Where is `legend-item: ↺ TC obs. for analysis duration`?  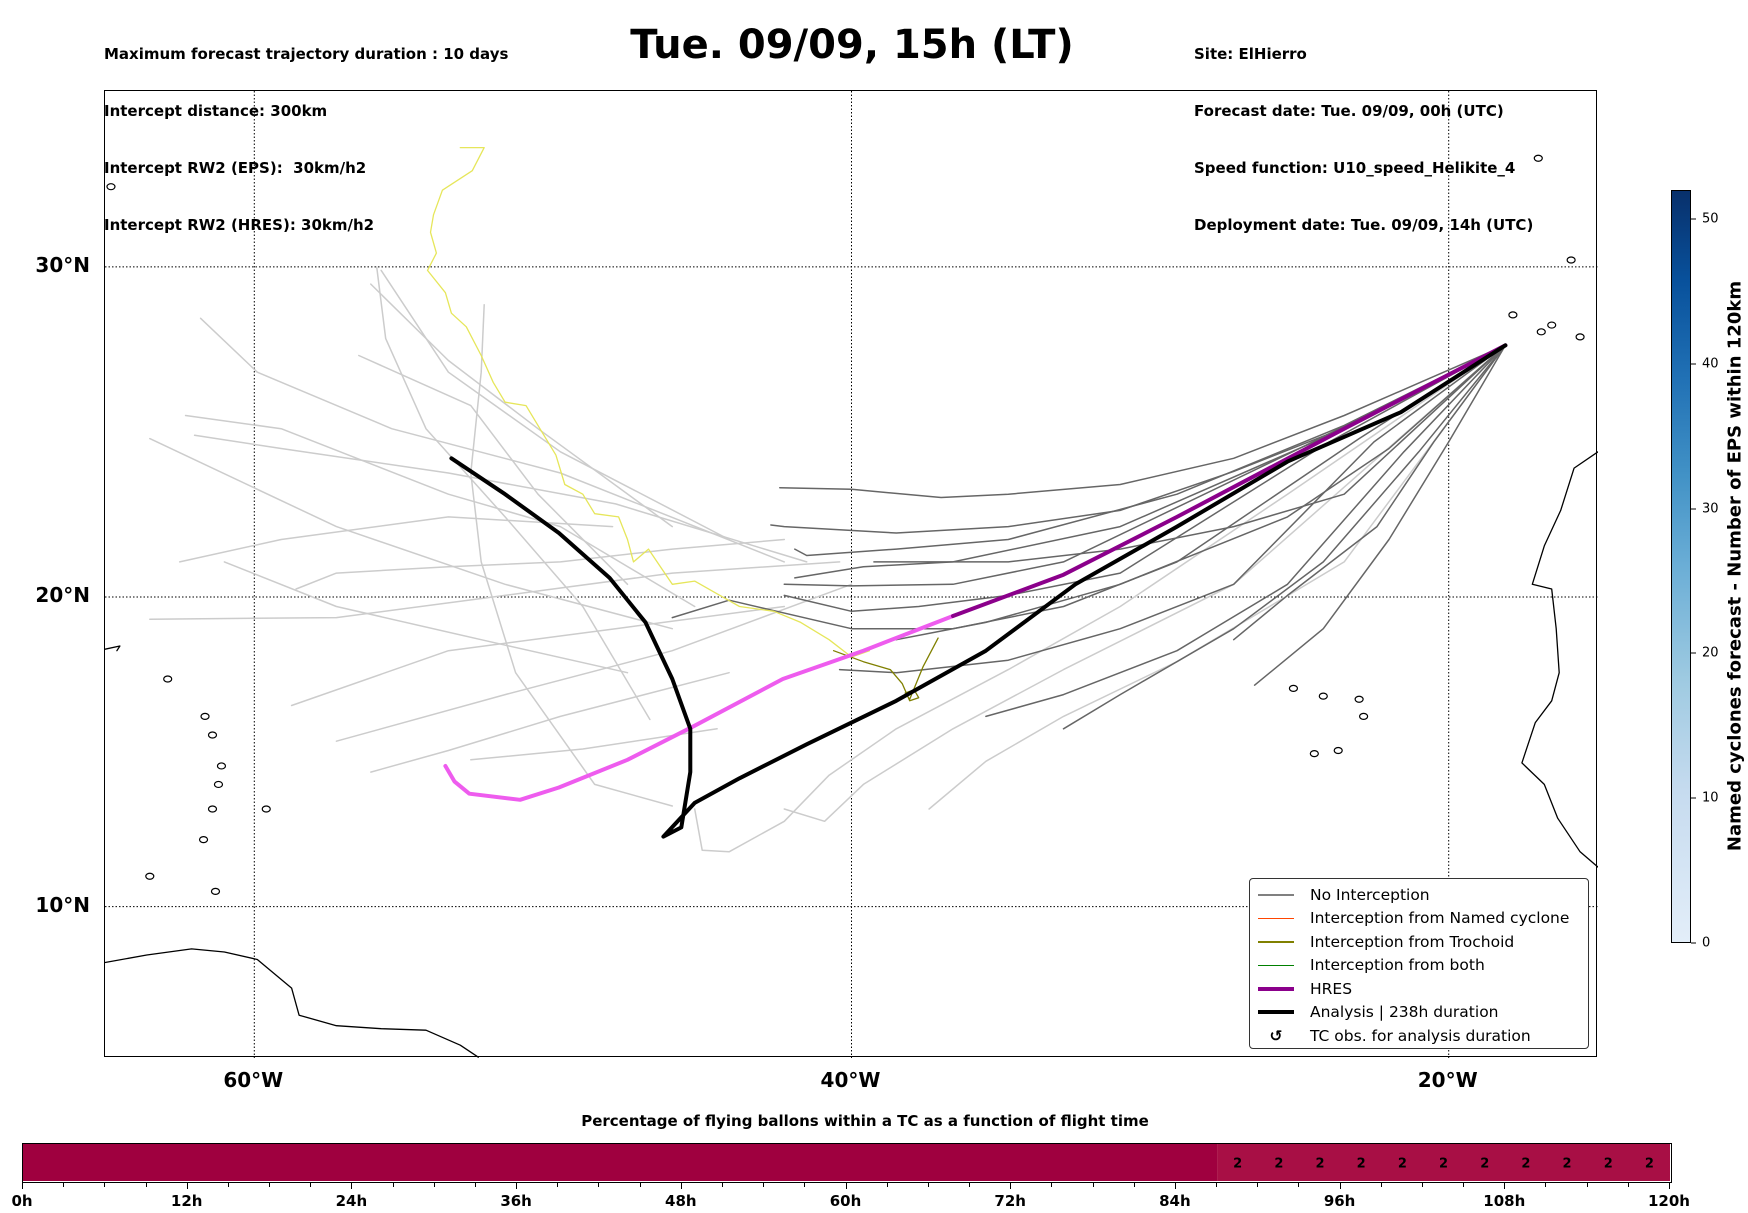
legend-item: ↺ TC obs. for analysis duration is located at coordinates (1419, 1036).